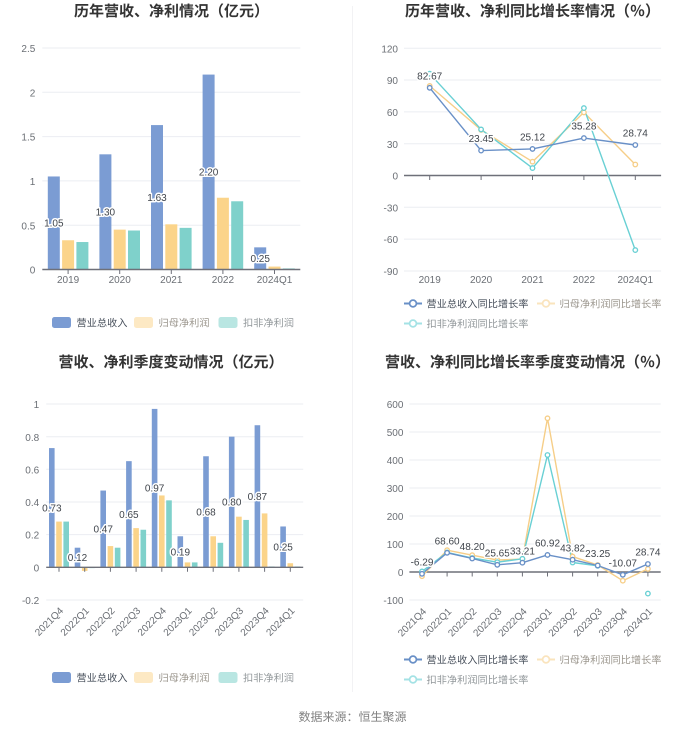 This screenshot has width=700, height=734. Describe the element at coordinates (522, 551) in the screenshot. I see `svg-text: 33.21` at that location.